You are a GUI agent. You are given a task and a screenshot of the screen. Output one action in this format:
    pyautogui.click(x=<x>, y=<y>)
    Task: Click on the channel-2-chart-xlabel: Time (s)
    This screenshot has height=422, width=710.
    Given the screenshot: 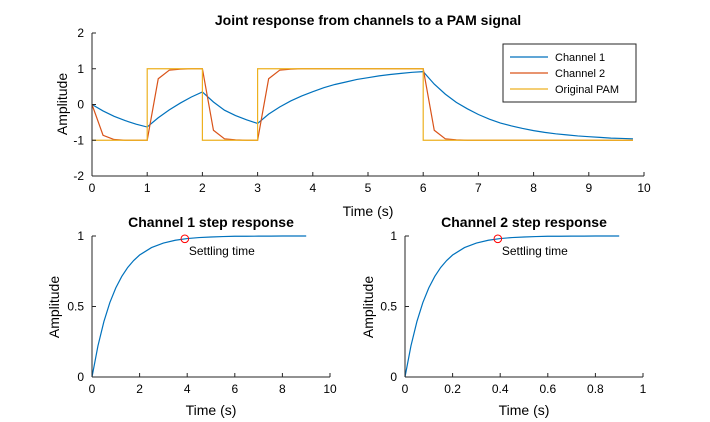 What is the action you would take?
    pyautogui.click(x=524, y=410)
    